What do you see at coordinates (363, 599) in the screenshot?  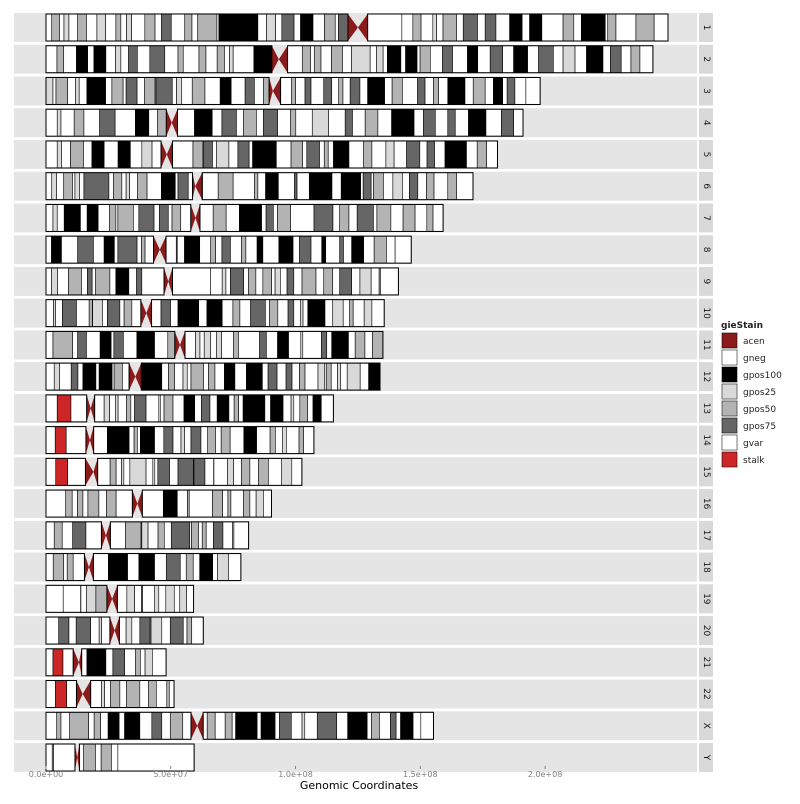 I see `chromosome-panel-19: 19` at bounding box center [363, 599].